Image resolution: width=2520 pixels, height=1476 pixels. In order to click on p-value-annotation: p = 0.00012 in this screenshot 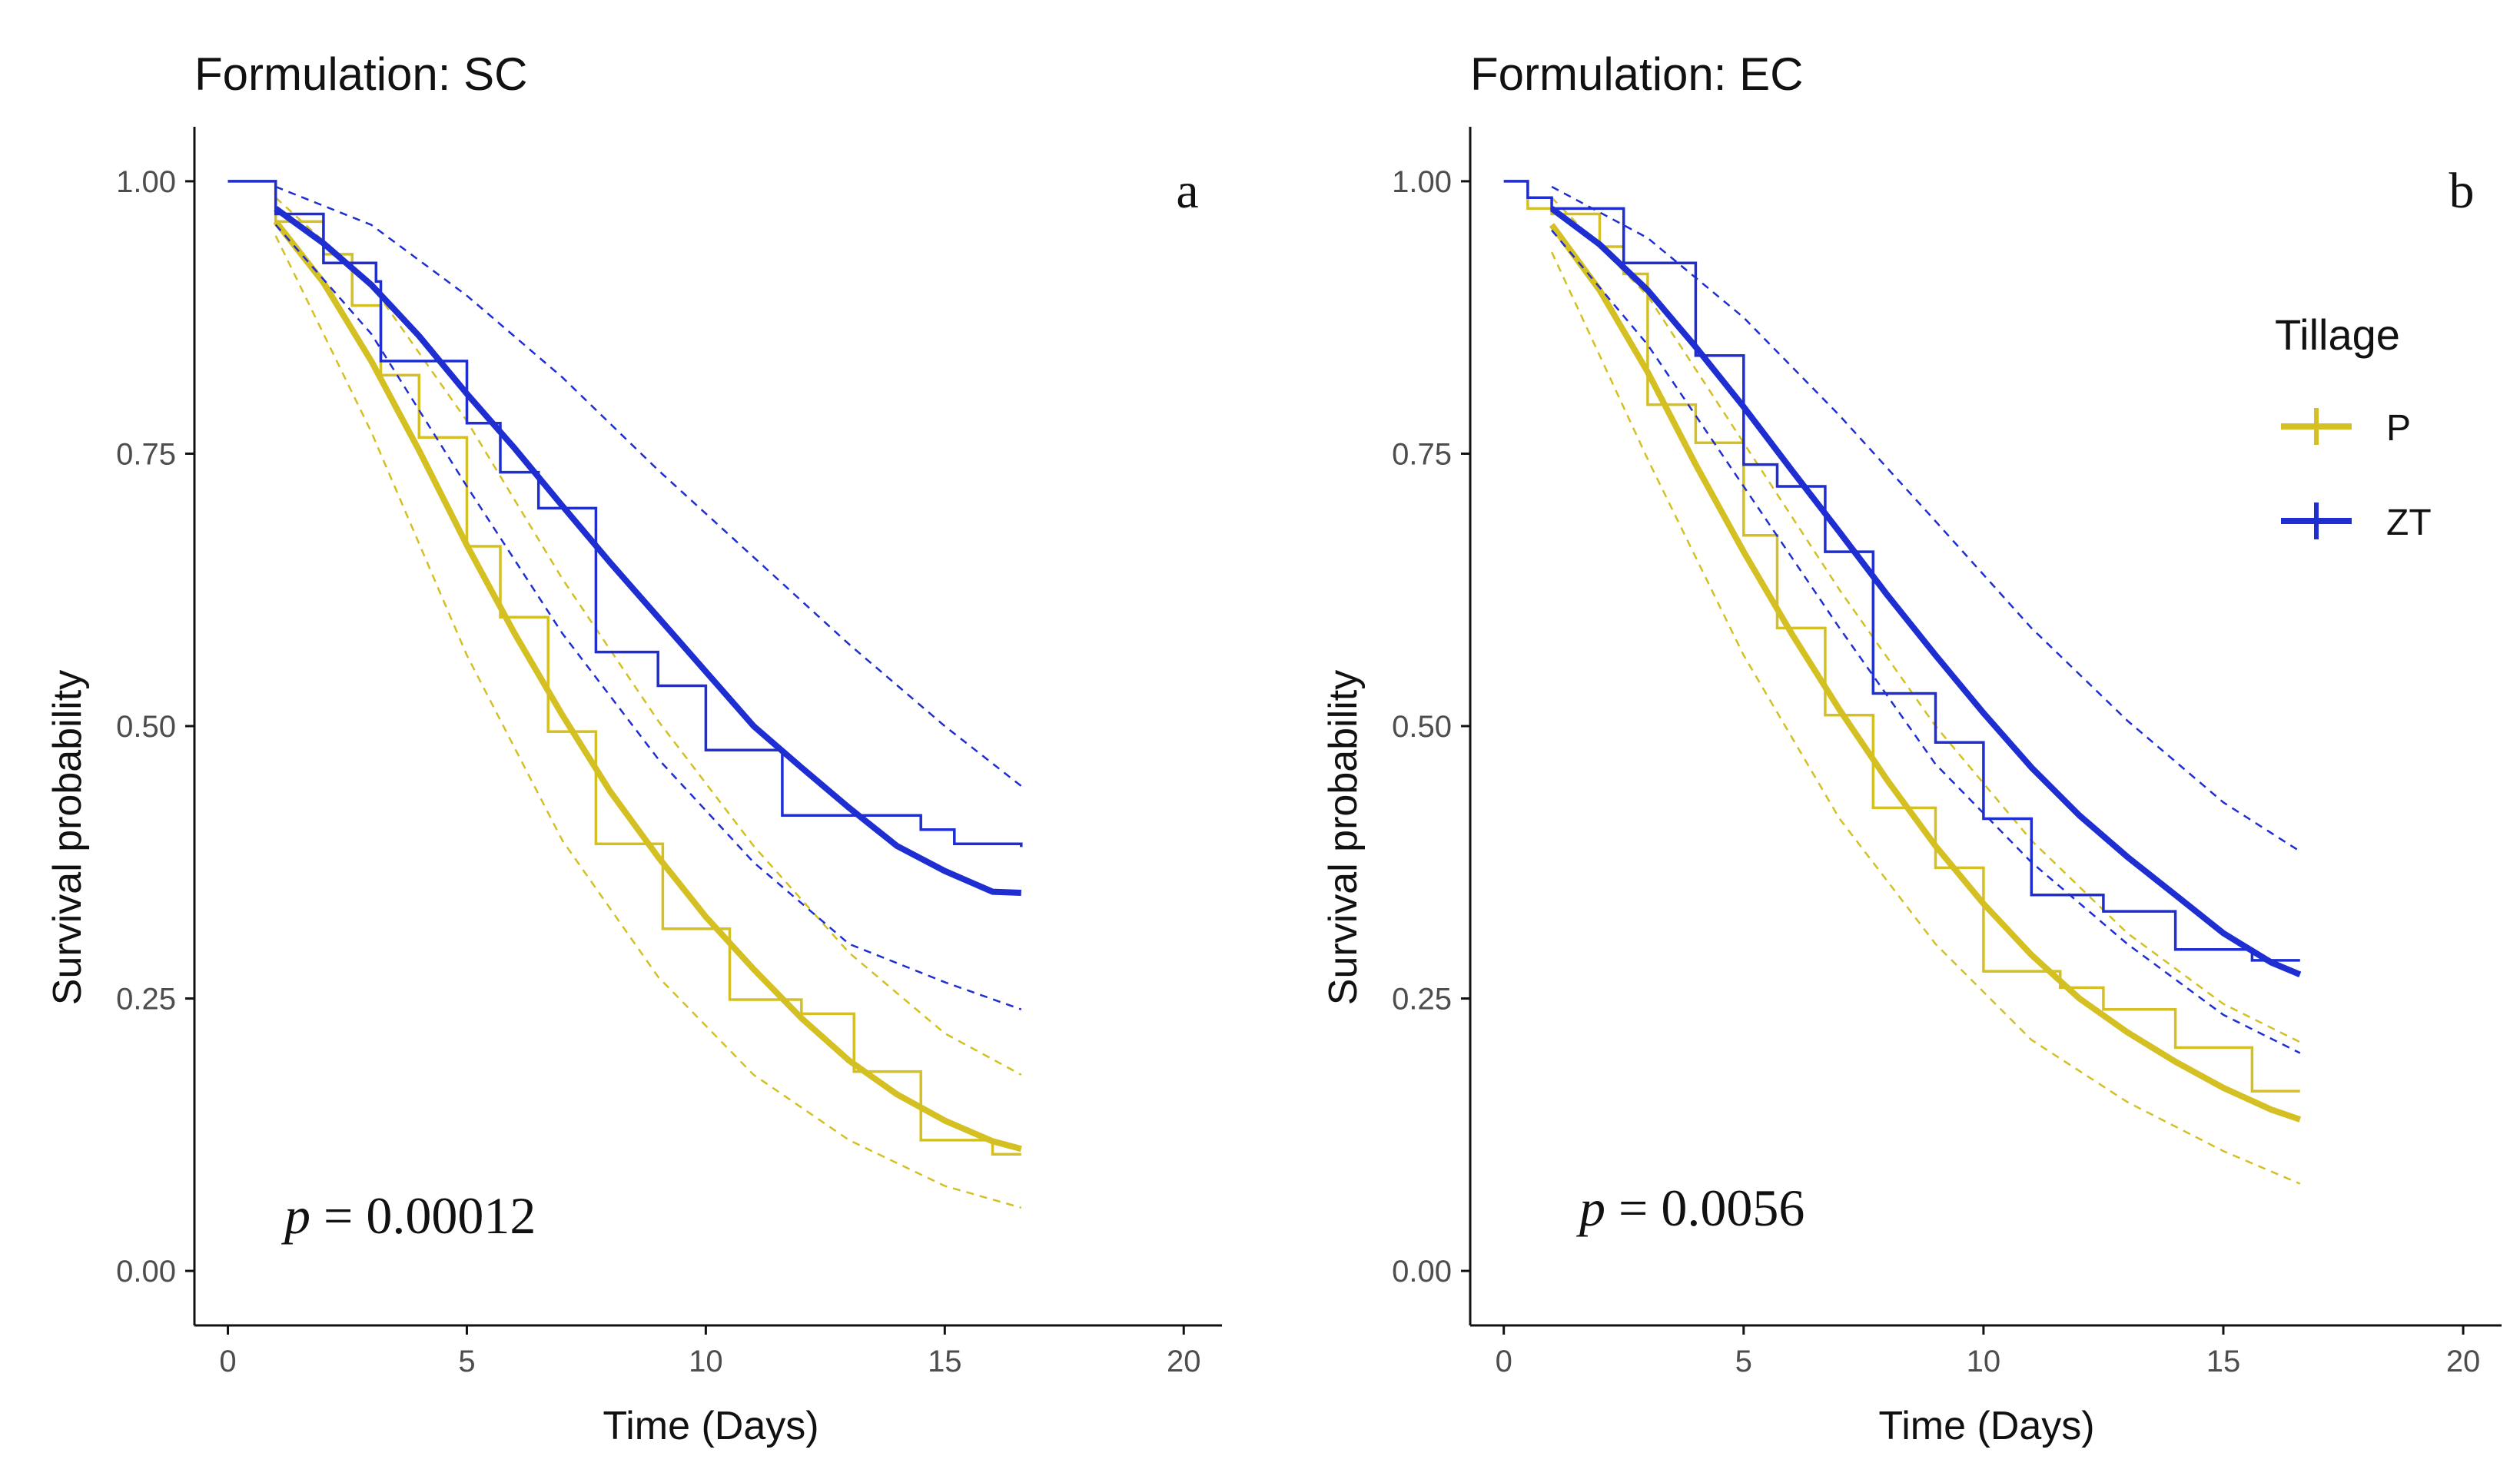, I will do `click(409, 1215)`.